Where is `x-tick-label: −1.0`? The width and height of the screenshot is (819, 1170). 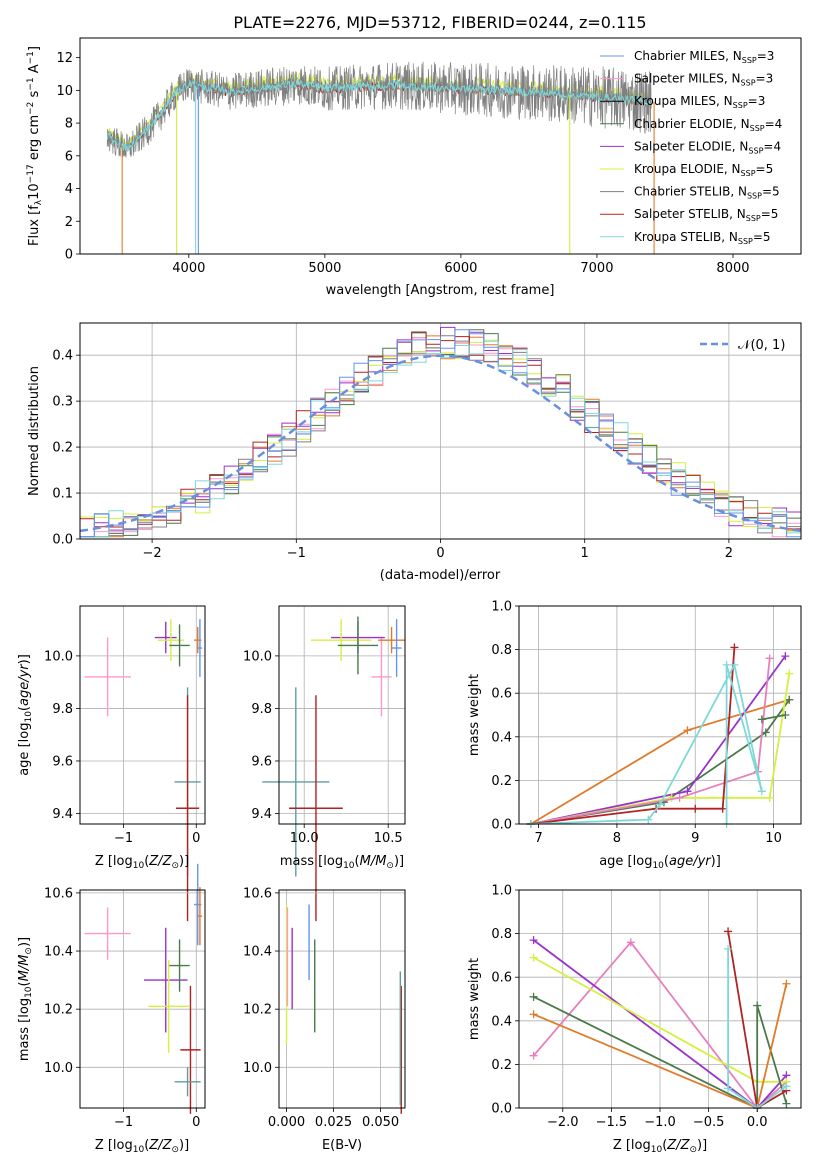 x-tick-label: −1.0 is located at coordinates (660, 1122).